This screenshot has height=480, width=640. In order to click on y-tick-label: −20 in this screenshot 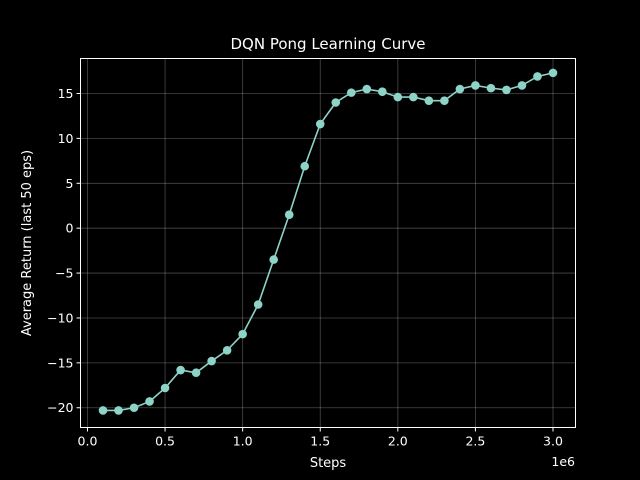, I will do `click(60, 407)`.